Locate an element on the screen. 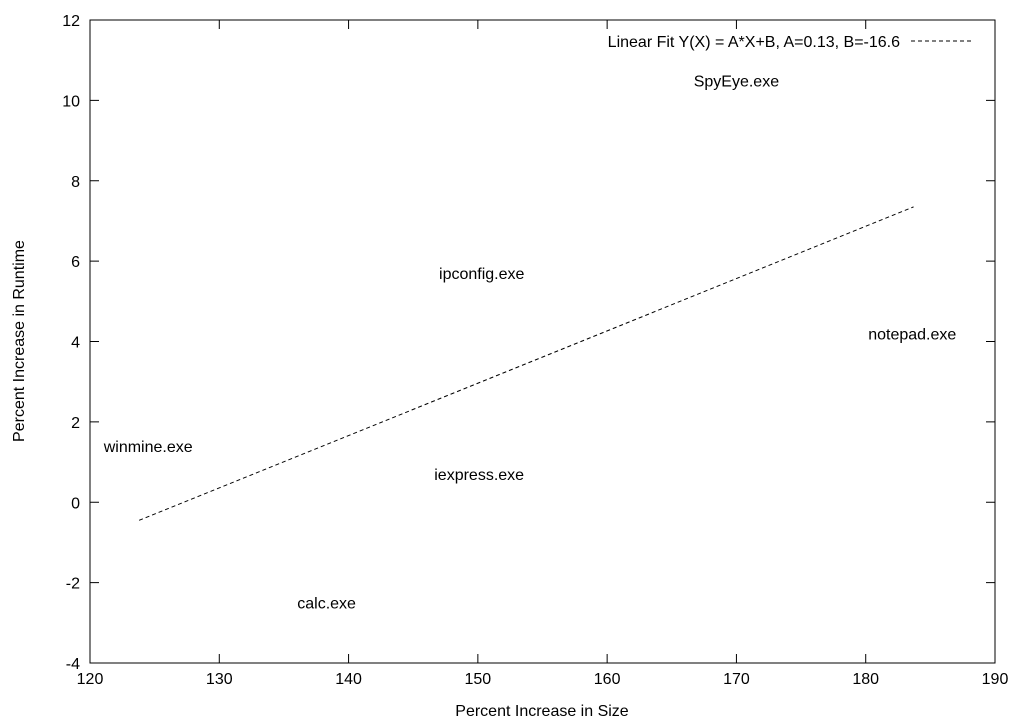 This screenshot has width=1017, height=724. y-tick-label: 2 is located at coordinates (75, 423).